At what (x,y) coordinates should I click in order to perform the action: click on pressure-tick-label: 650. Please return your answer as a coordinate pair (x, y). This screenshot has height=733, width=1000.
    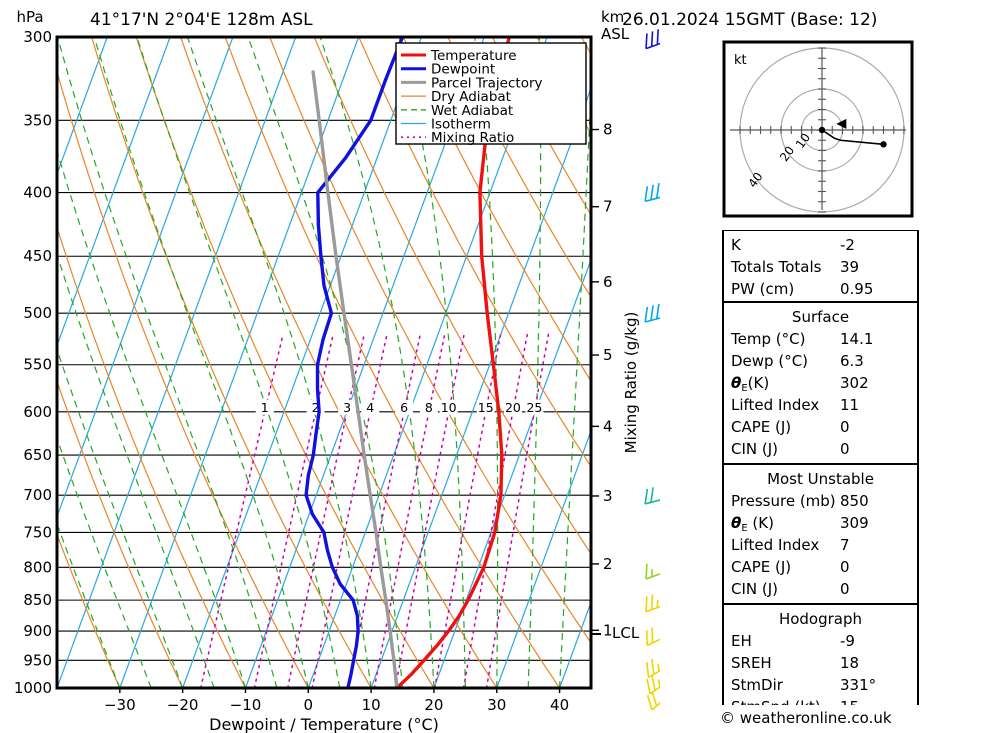
    Looking at the image, I should click on (37, 455).